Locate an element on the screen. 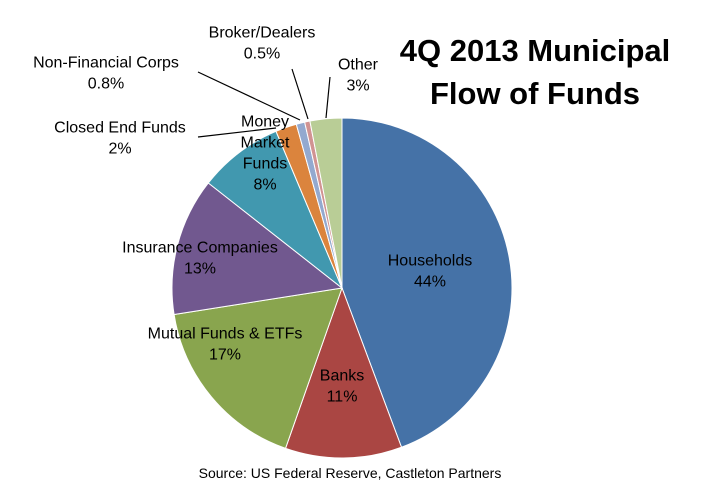 This screenshot has width=701, height=493. slice-percent-0: 44% is located at coordinates (430, 282).